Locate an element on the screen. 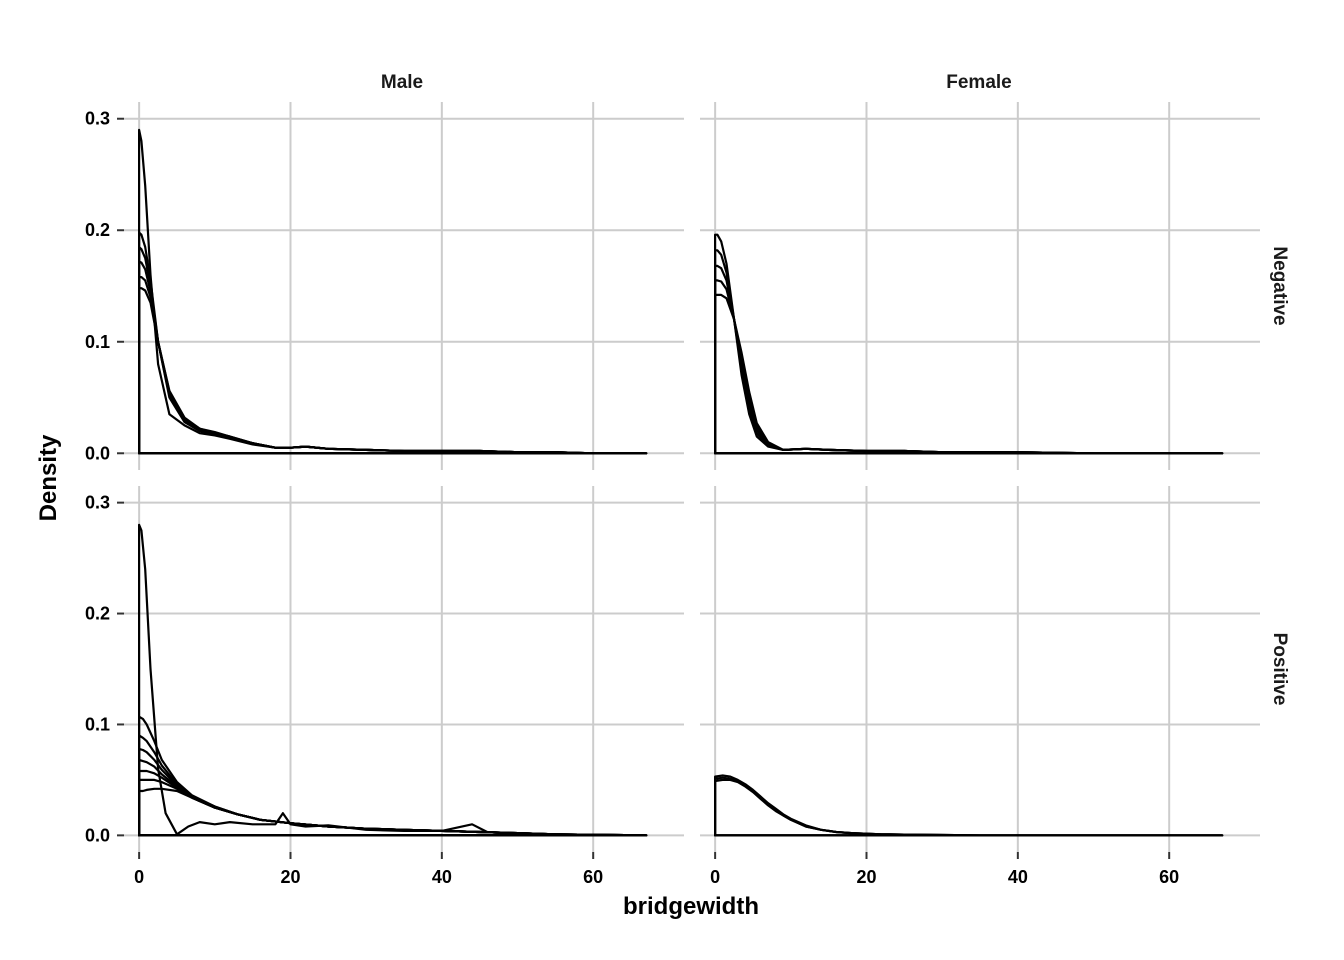 This screenshot has width=1344, height=960. x-axis-title: bridgewidth is located at coordinates (691, 906).